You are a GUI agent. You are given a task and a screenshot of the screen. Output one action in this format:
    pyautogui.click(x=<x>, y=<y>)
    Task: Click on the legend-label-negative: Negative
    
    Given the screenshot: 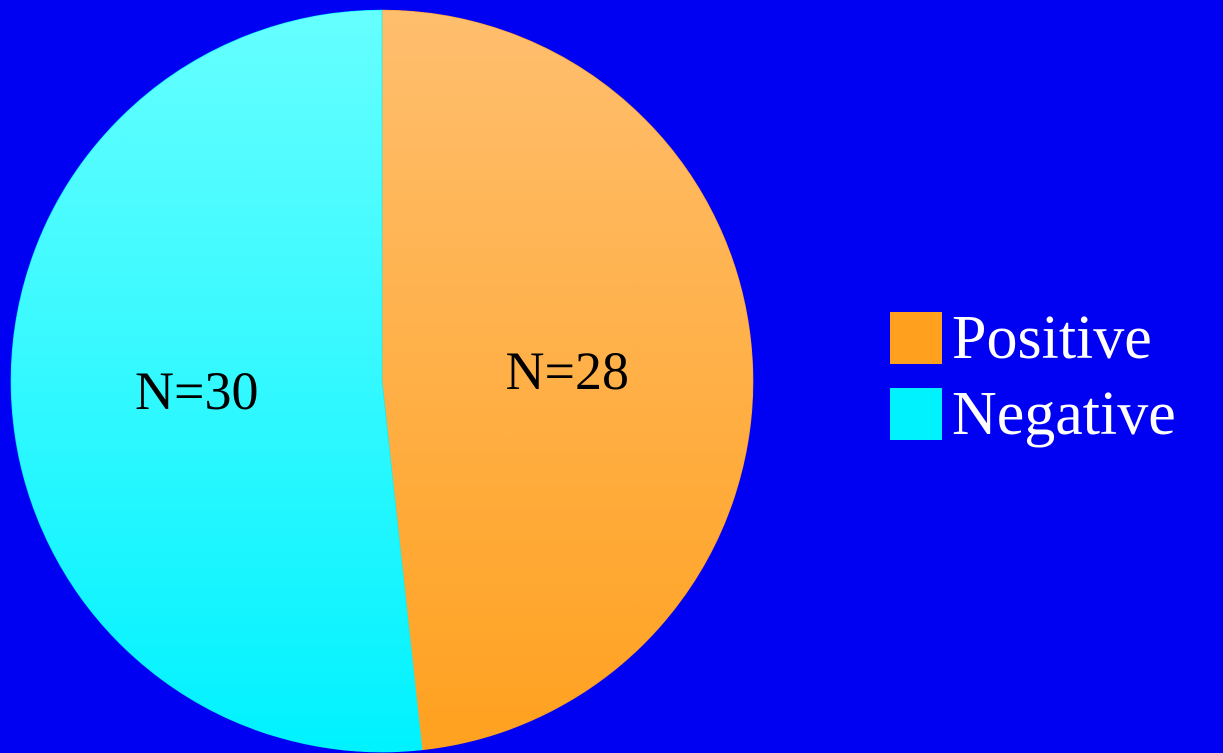 What is the action you would take?
    pyautogui.click(x=1064, y=414)
    